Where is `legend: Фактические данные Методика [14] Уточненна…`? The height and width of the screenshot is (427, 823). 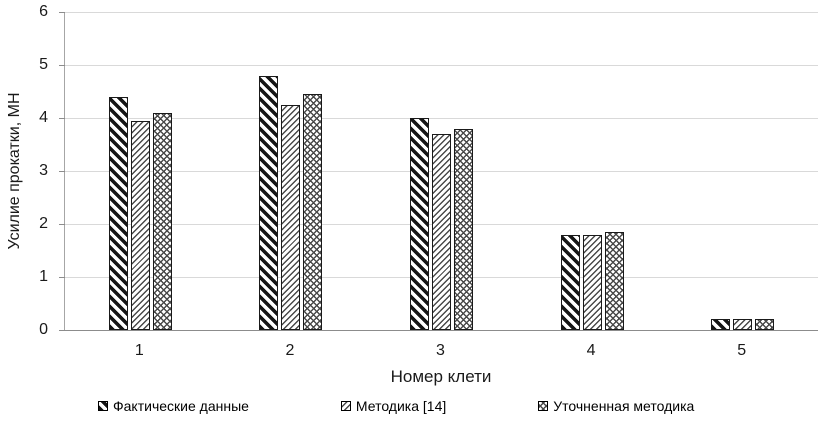
legend: Фактические данные Методика [14] Уточненна… is located at coordinates (396, 406).